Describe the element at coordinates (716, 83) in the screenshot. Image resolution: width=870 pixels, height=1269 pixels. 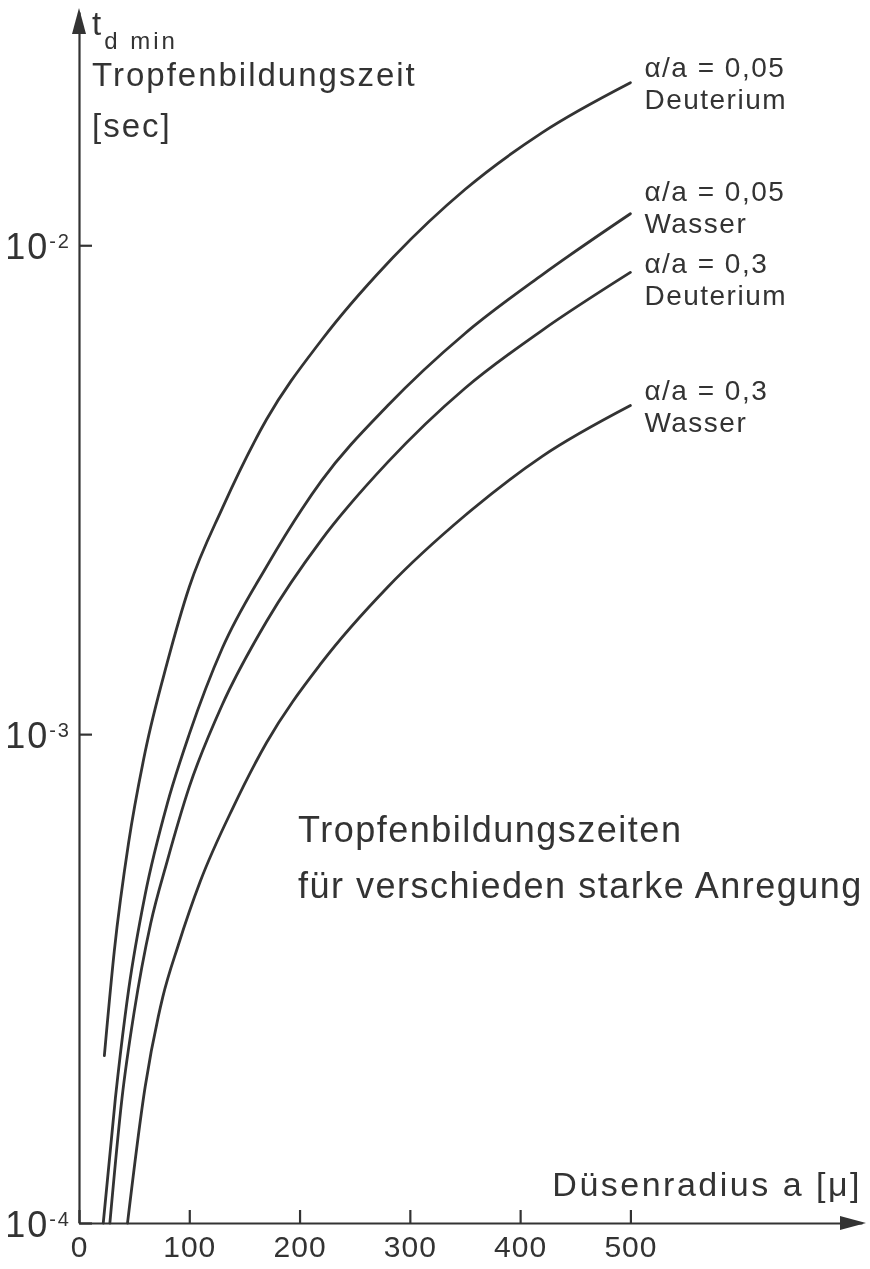
I see `series-label: α/a = 0,05 Deuterium` at that location.